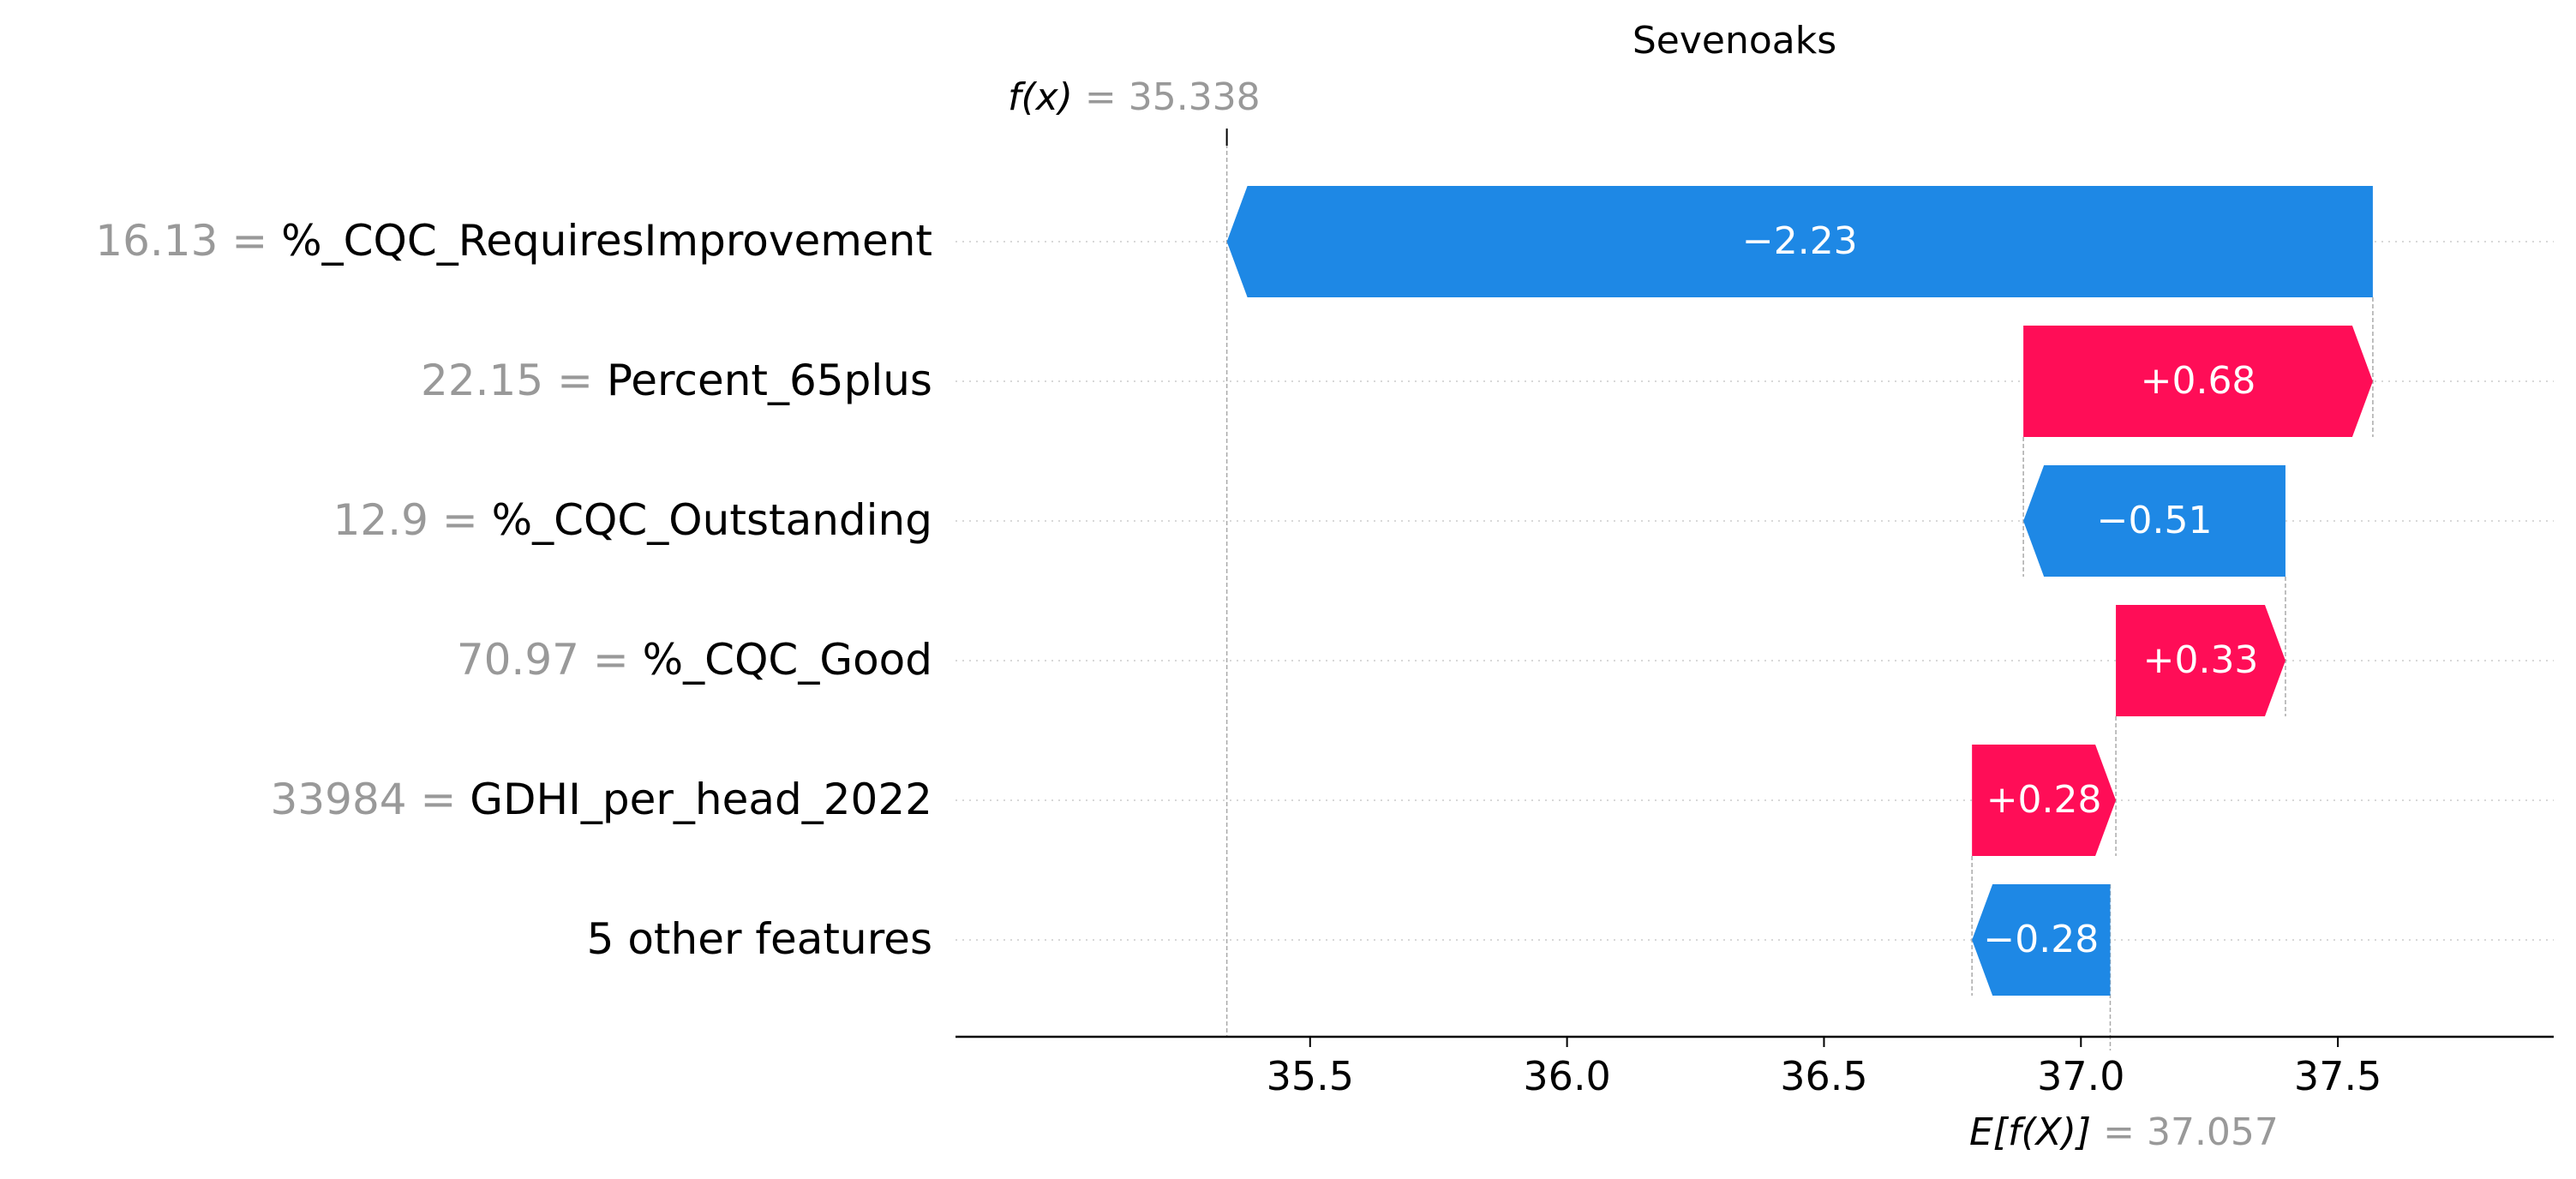 This screenshot has height=1179, width=2576. I want to click on feature-name: %_CQC_Outstanding, so click(712, 520).